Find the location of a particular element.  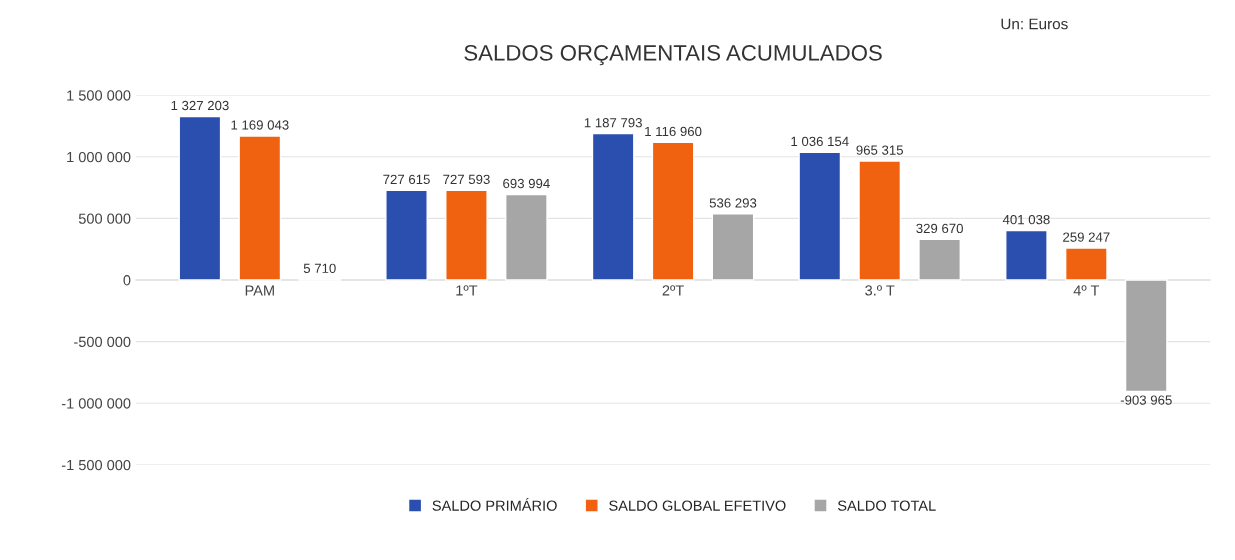

legend-label: SALDO GLOBAL EFETIVO is located at coordinates (697, 505).